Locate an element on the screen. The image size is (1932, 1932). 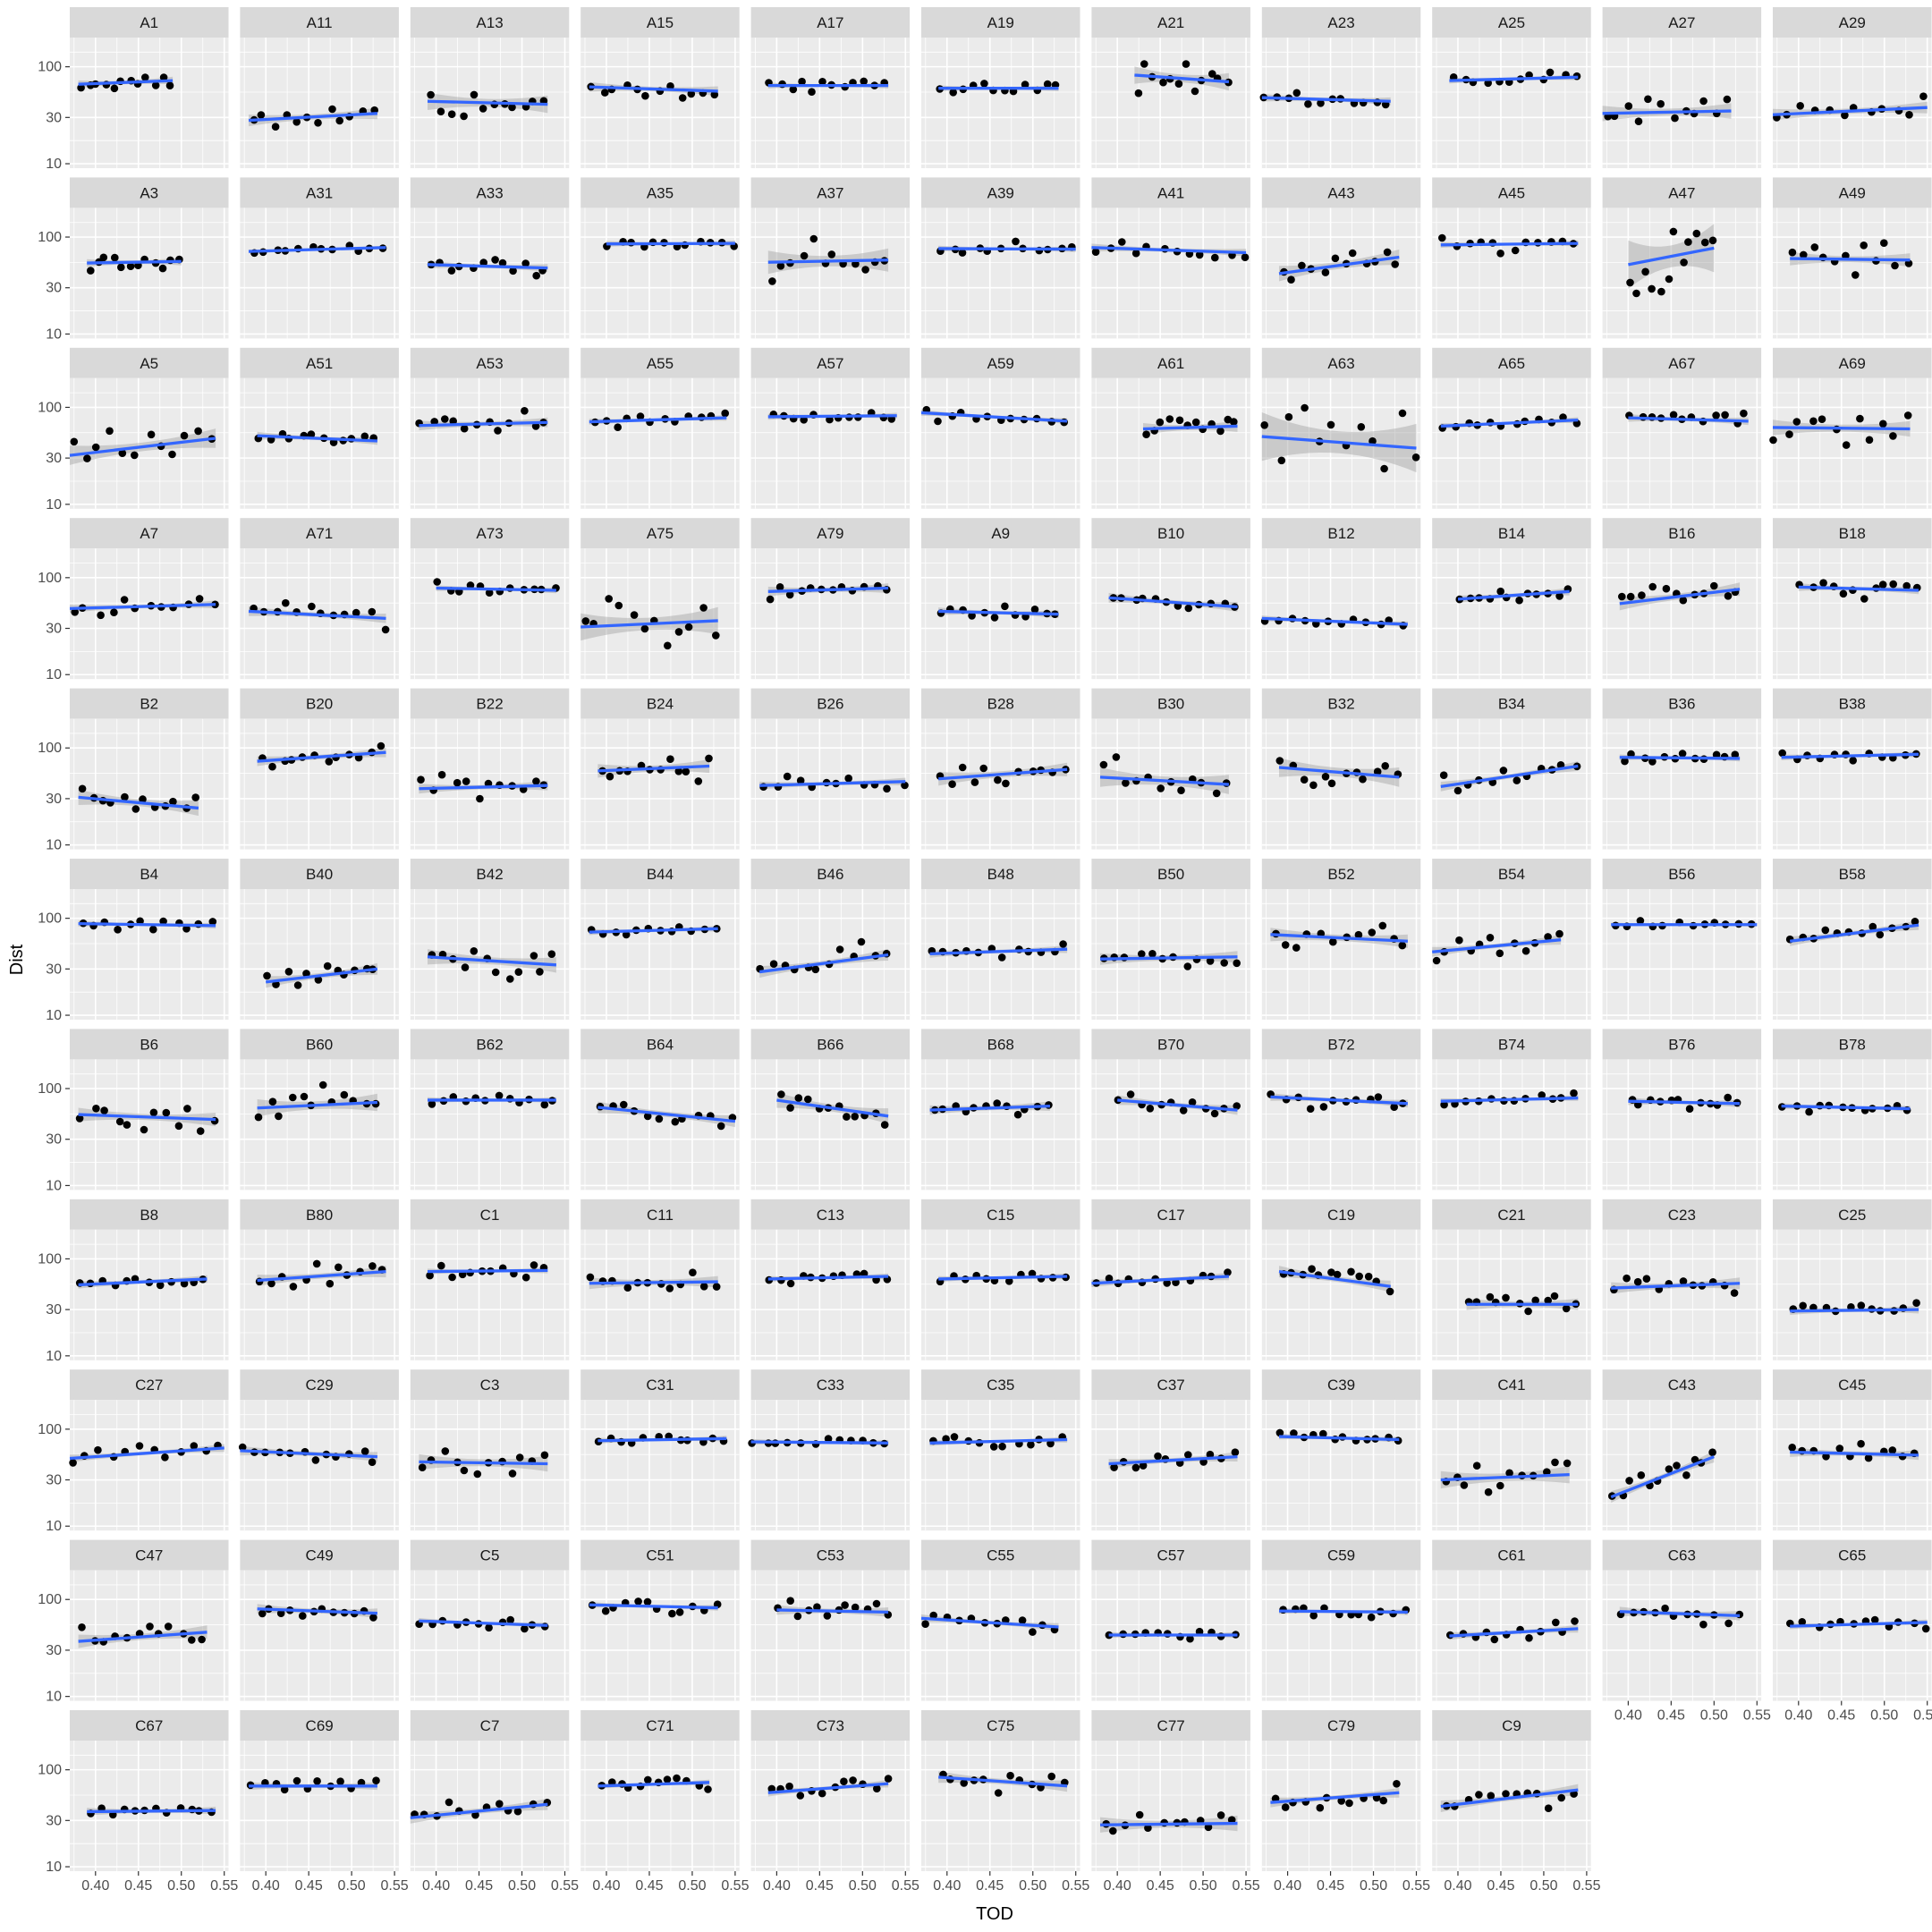
facet-strip-label: A51 is located at coordinates (319, 363).